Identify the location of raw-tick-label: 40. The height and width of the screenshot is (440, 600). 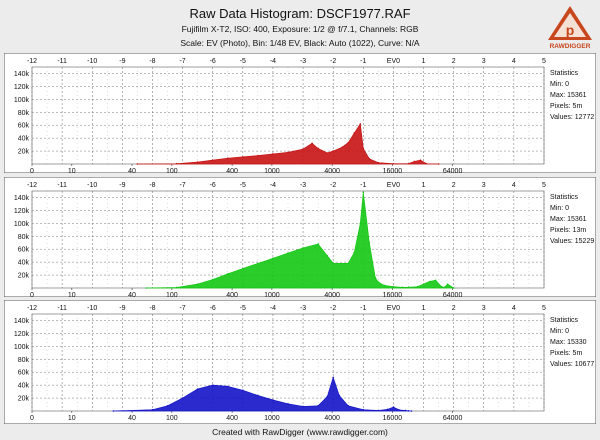
(132, 294).